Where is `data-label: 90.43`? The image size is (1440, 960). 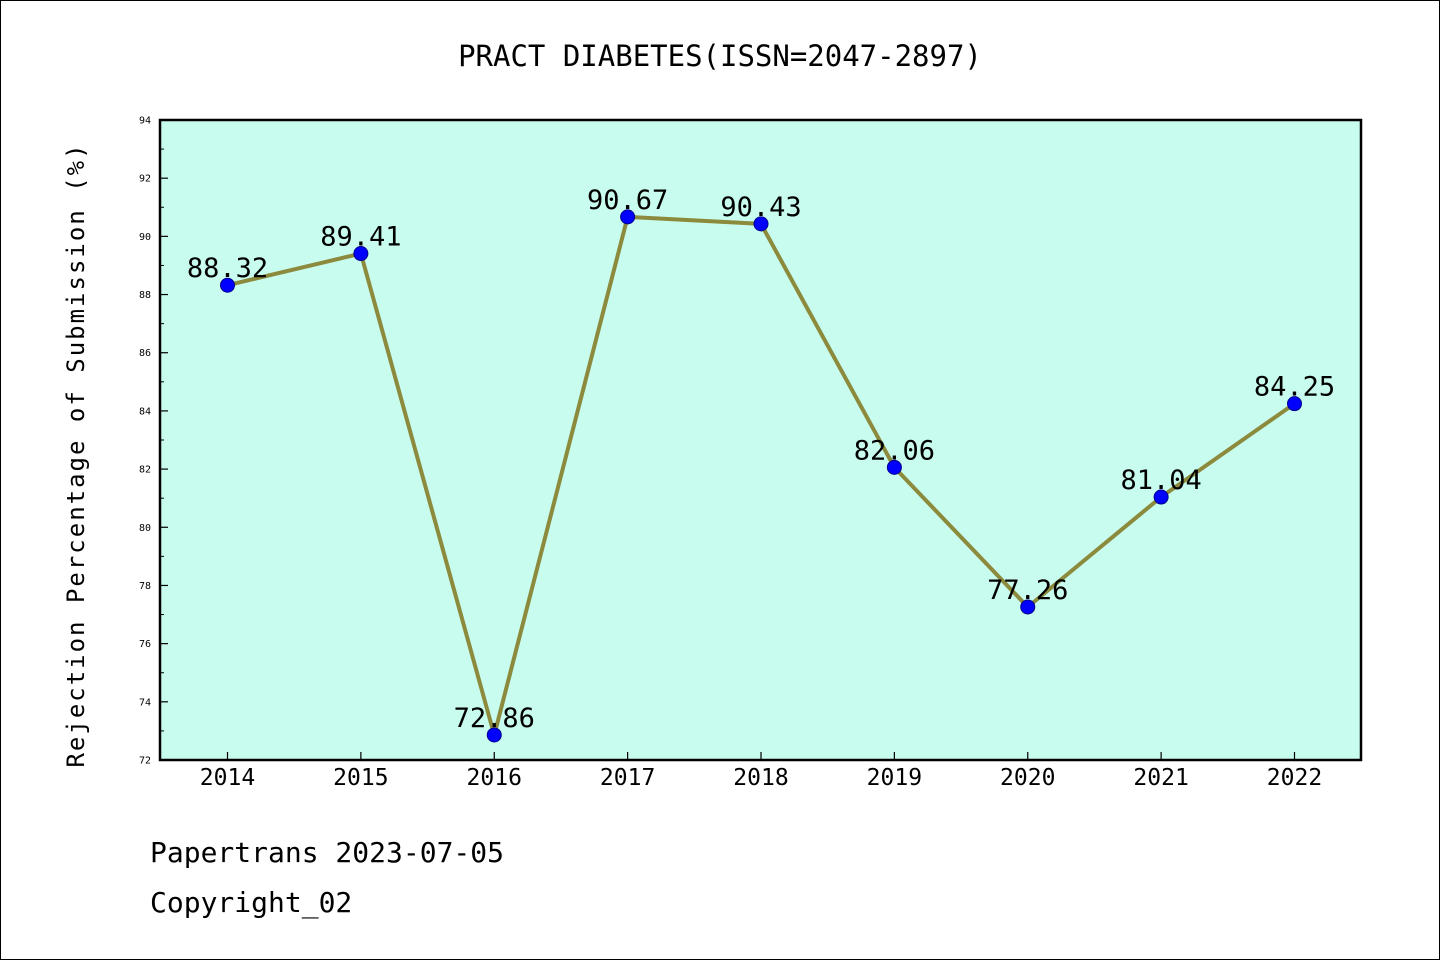
data-label: 90.43 is located at coordinates (760, 207).